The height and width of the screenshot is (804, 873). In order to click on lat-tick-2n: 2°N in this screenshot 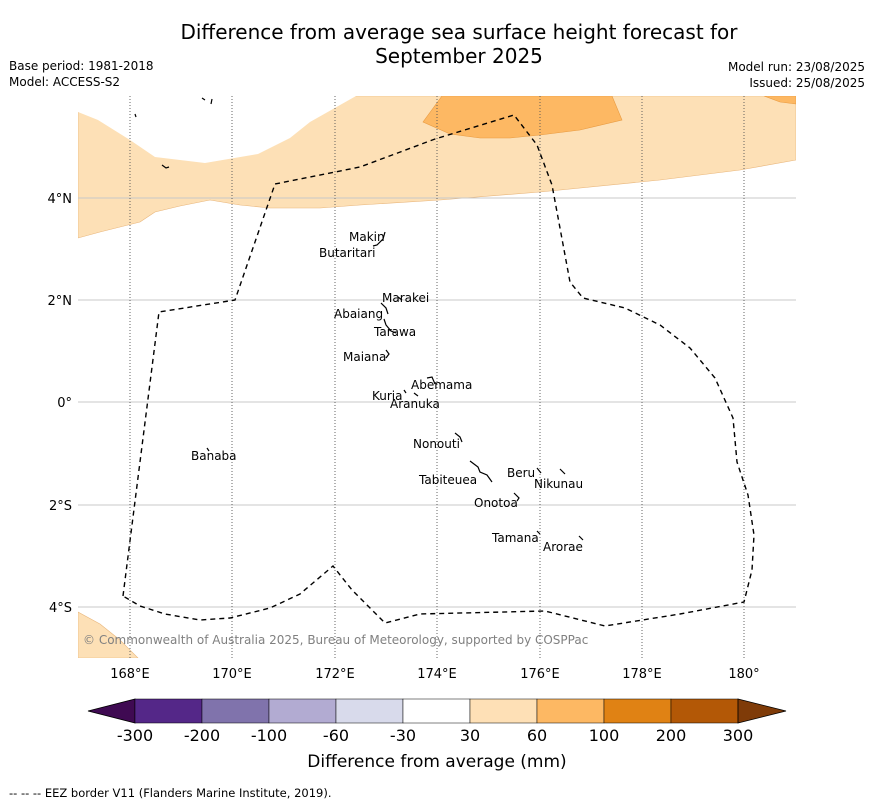, I will do `click(60, 301)`.